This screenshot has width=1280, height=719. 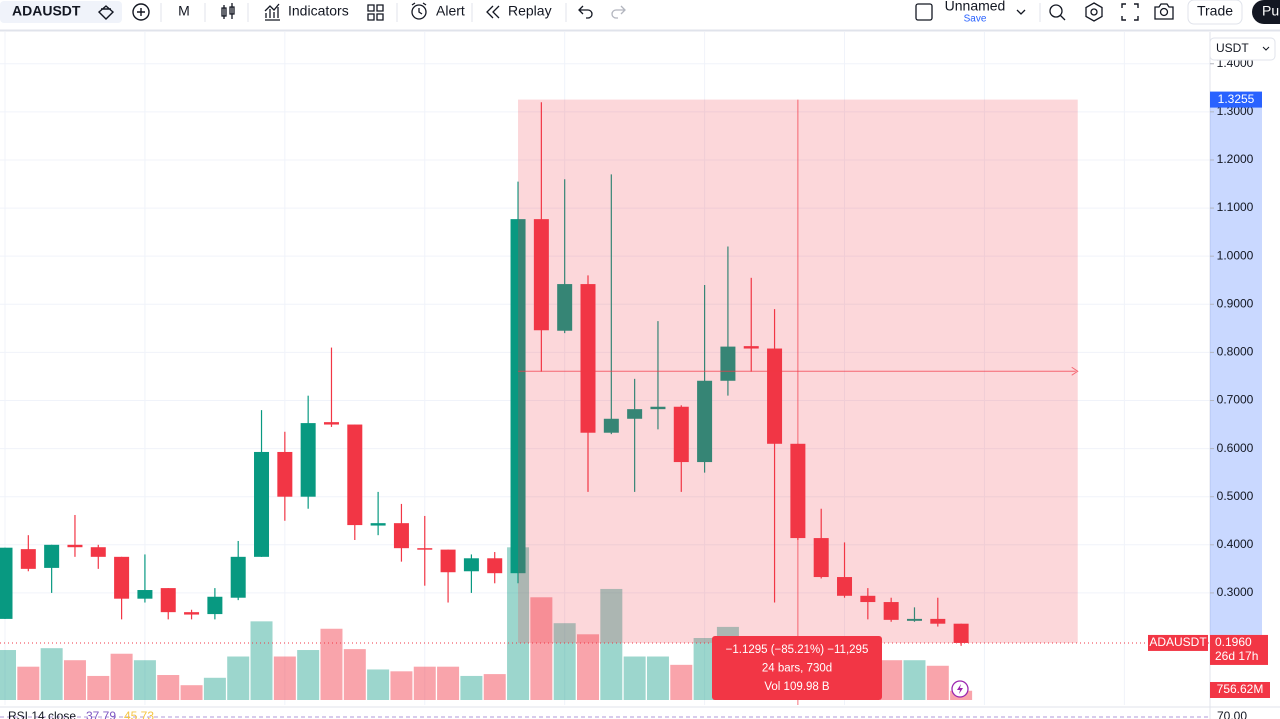 I want to click on rsi-axis-label: 70.00, so click(x=1232, y=714).